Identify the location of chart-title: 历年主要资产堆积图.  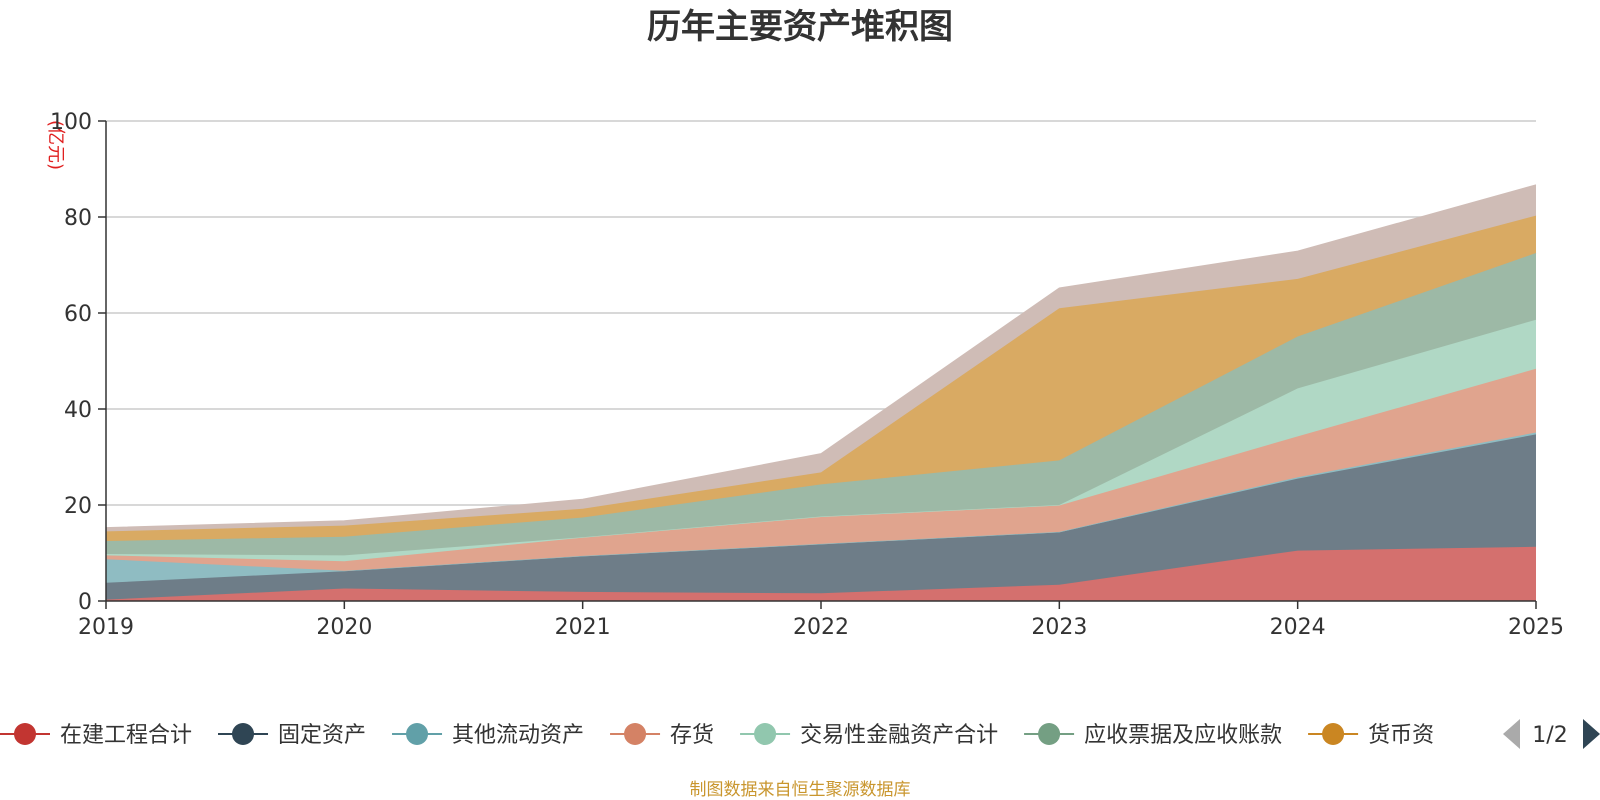
(800, 27).